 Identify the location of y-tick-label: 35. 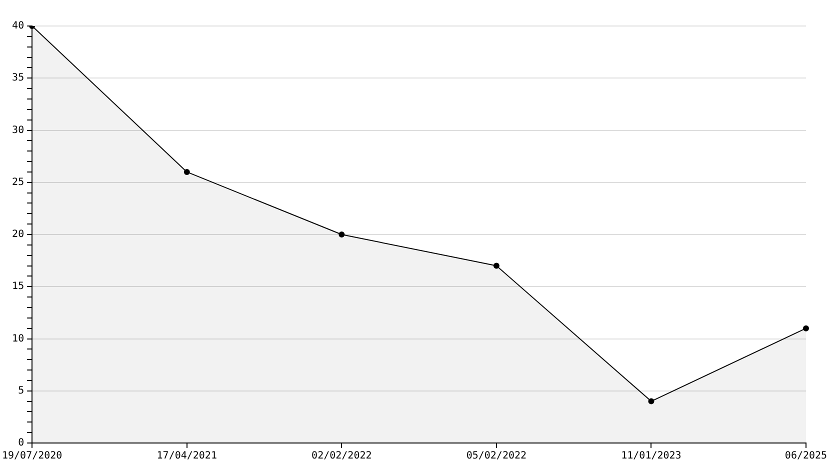
(18, 78).